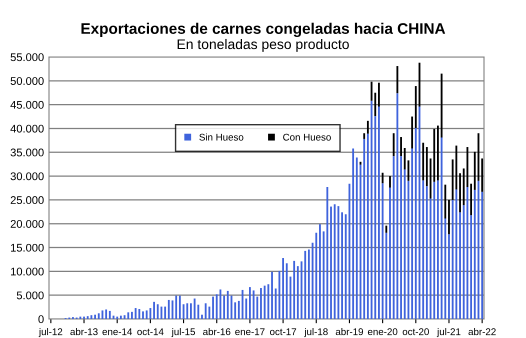 This screenshot has height=338, width=526. Describe the element at coordinates (27, 176) in the screenshot. I see `y-tick-label: 30.000` at that location.